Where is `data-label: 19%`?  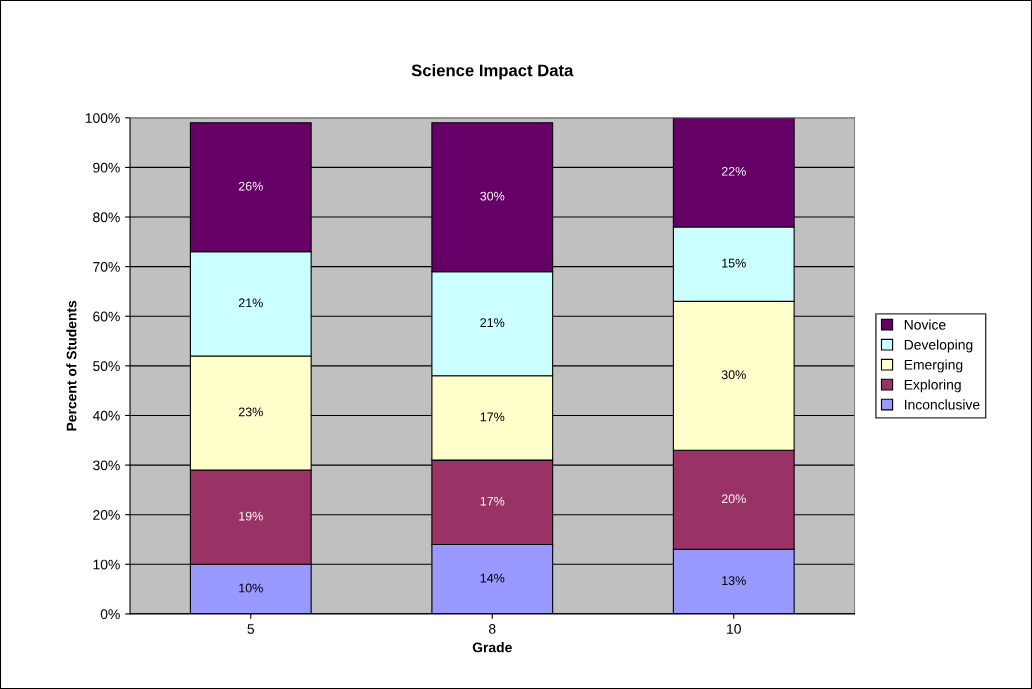
data-label: 19% is located at coordinates (251, 516).